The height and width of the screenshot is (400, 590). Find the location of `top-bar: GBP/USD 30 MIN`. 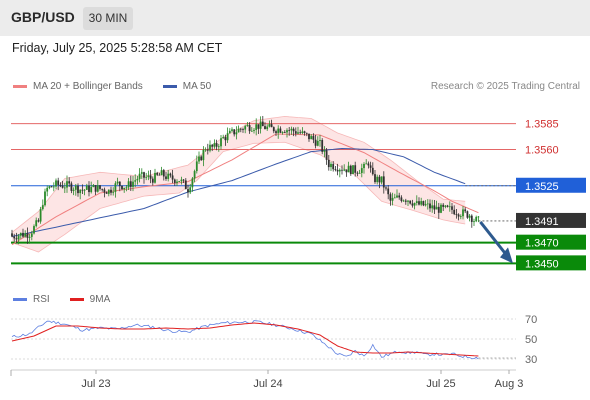

top-bar: GBP/USD 30 MIN is located at coordinates (295, 18).